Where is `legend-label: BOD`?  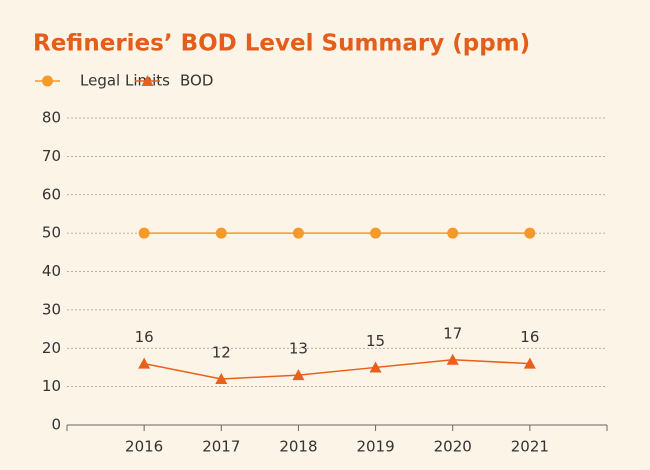
legend-label: BOD is located at coordinates (196, 81).